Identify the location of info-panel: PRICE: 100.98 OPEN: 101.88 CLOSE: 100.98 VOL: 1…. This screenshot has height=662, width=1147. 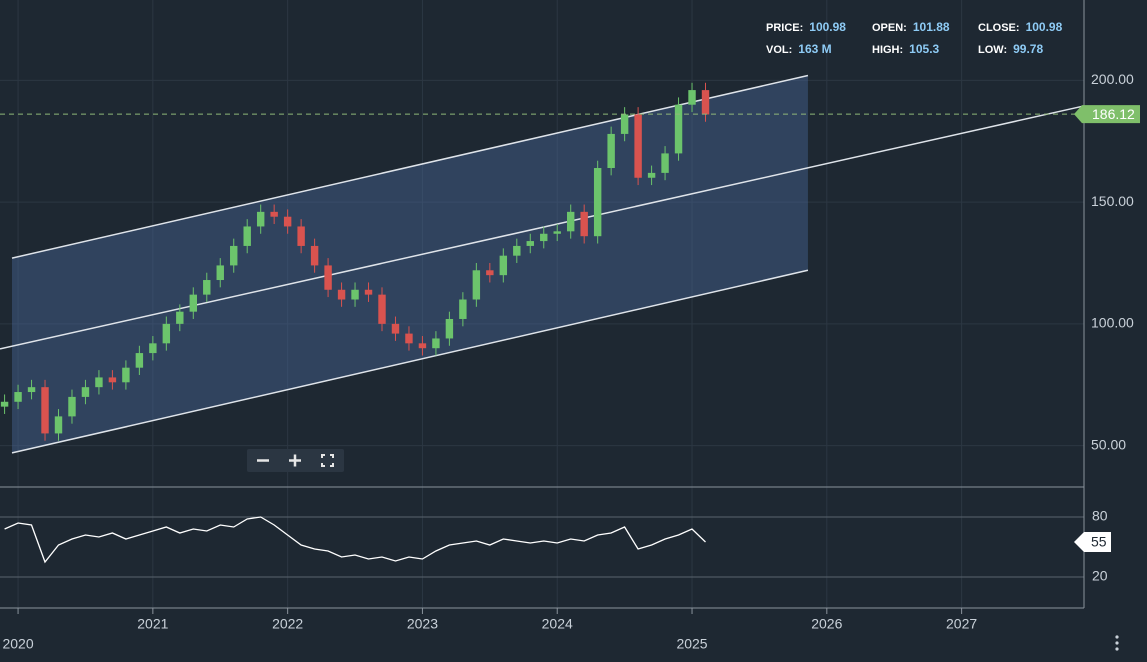
(914, 38).